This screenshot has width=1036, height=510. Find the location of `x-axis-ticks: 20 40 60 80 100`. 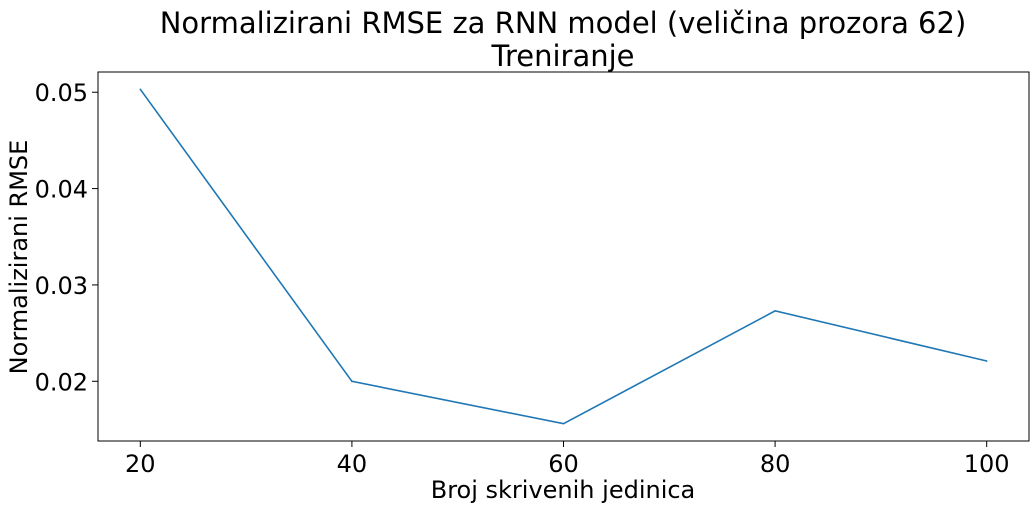

x-axis-ticks: 20 40 60 80 100 is located at coordinates (567, 459).